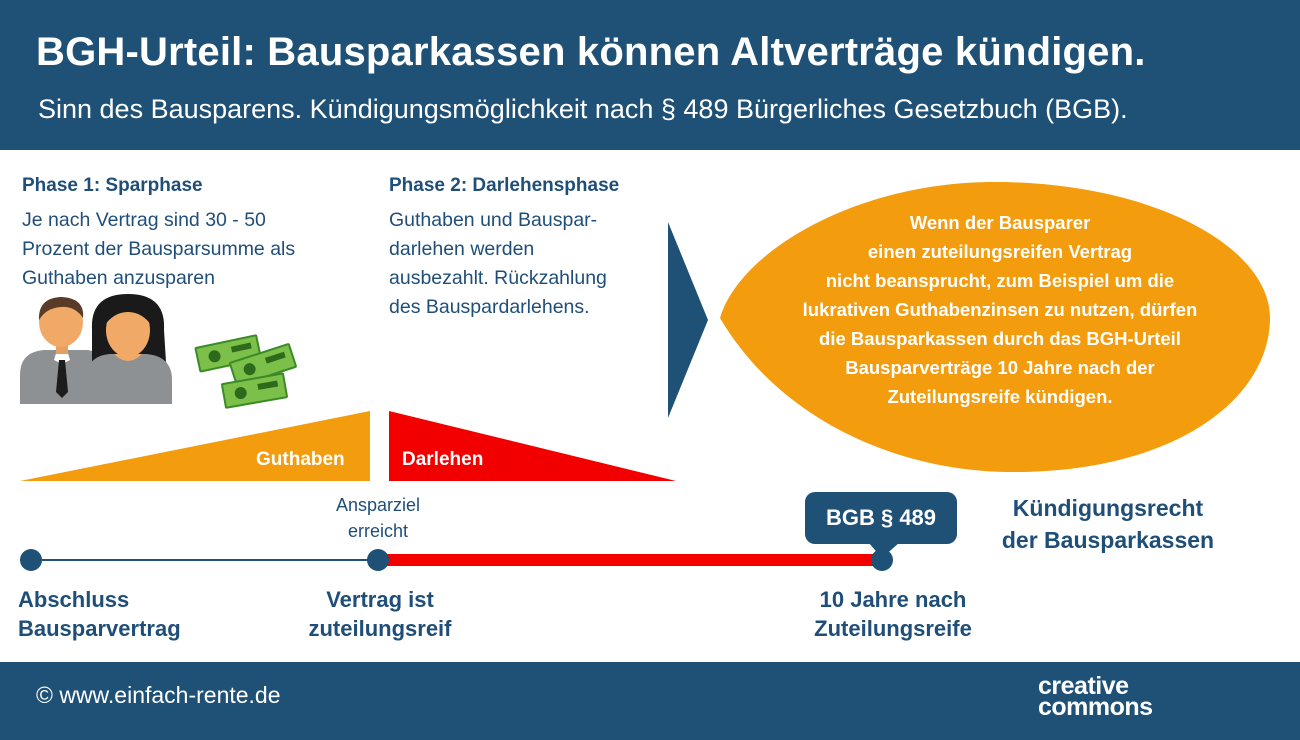 The width and height of the screenshot is (1300, 740). I want to click on money-icon, so click(245, 371).